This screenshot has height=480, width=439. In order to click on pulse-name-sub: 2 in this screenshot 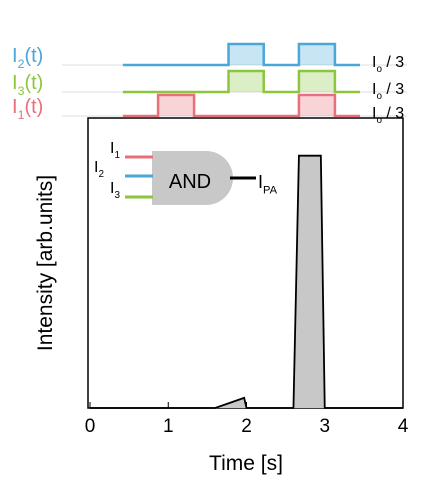, I will do `click(21, 64)`.